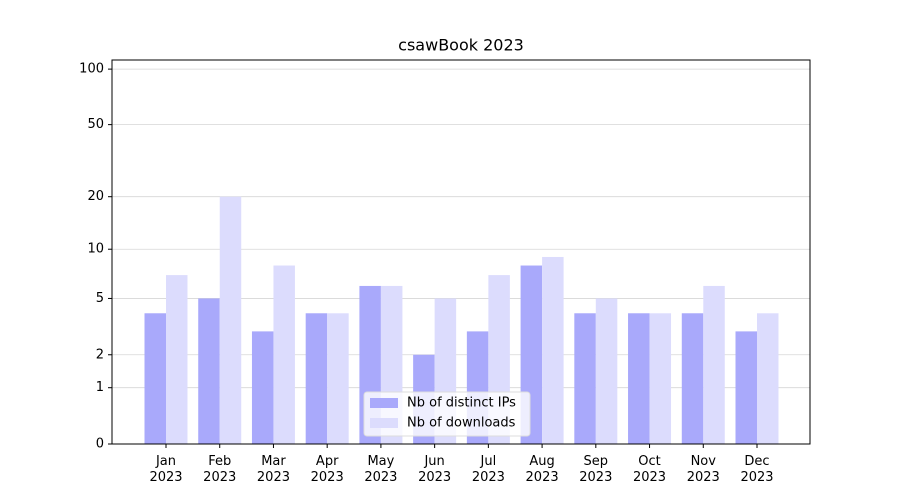 The width and height of the screenshot is (900, 500). What do you see at coordinates (488, 469) in the screenshot?
I see `x-tick-label: Jul 2023` at bounding box center [488, 469].